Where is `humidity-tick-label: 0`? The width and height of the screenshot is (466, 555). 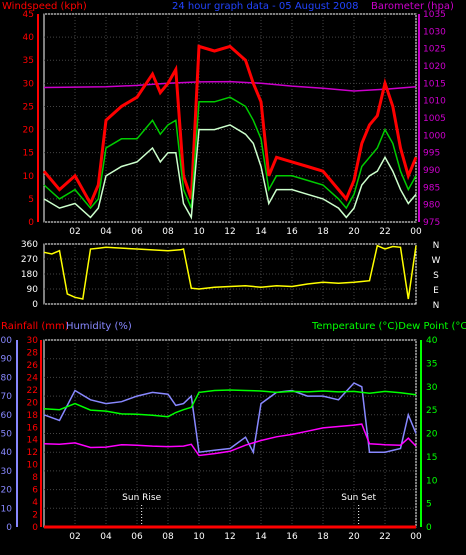
humidity-tick-label: 0 is located at coordinates (9, 528).